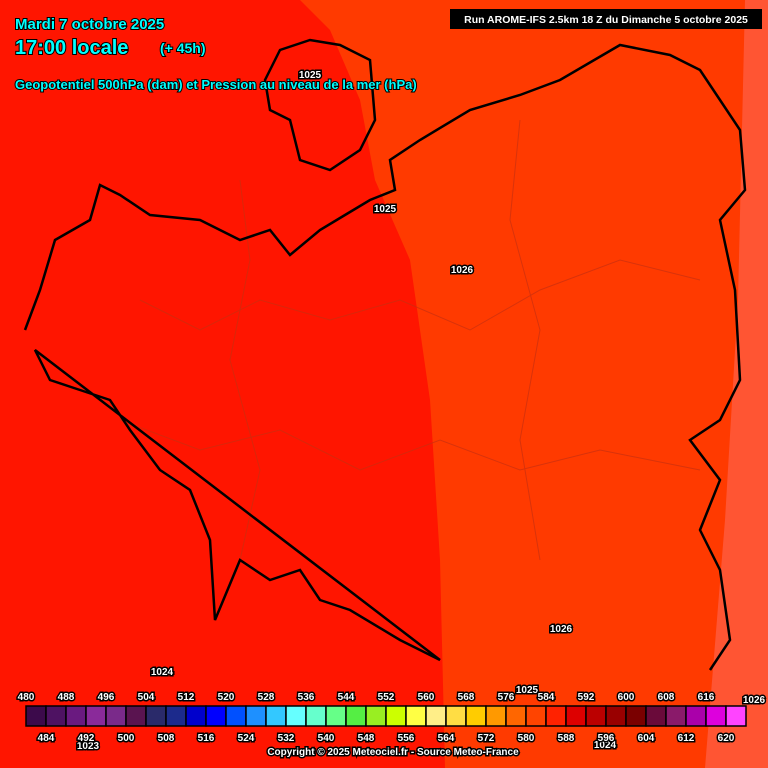 This screenshot has width=768, height=768. What do you see at coordinates (526, 738) in the screenshot?
I see `colorbar-label: 580` at bounding box center [526, 738].